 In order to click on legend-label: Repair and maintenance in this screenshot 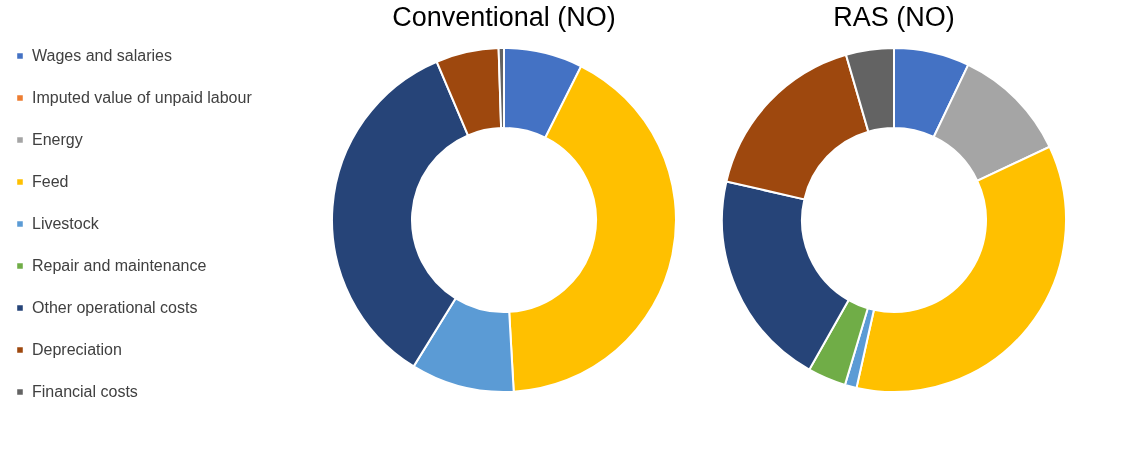, I will do `click(119, 265)`.